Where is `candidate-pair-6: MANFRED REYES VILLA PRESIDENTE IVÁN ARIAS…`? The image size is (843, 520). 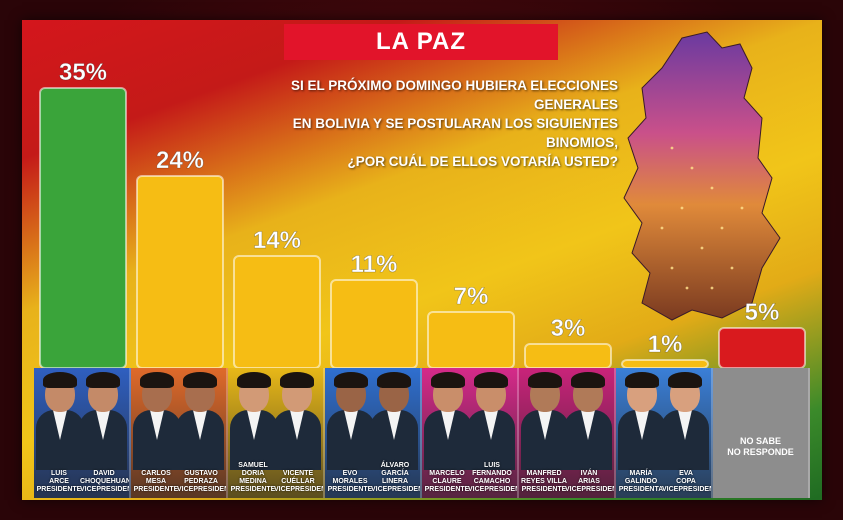
candidate-pair-6: MANFRED REYES VILLA PRESIDENTE IVÁN ARIAS… is located at coordinates (567, 433).